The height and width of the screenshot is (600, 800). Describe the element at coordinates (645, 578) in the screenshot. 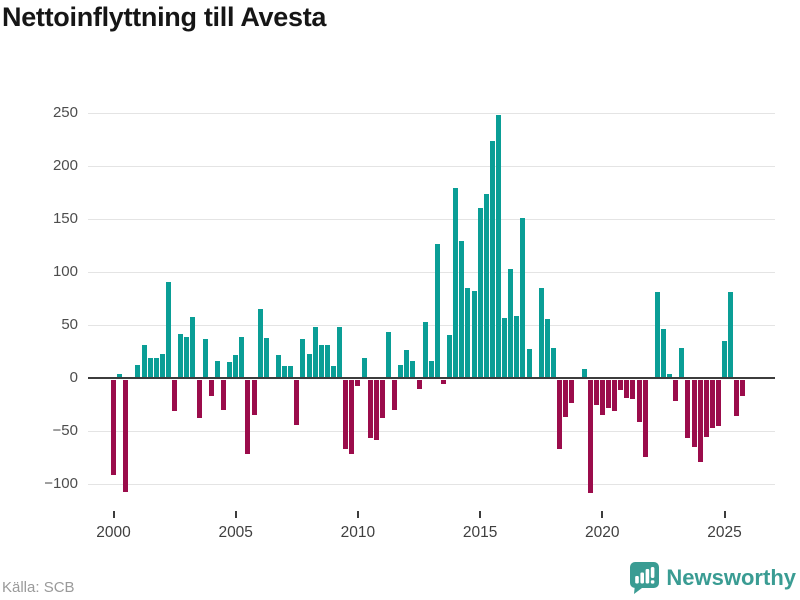

I see `newsworthy-speech-bubble-chart-icon` at that location.